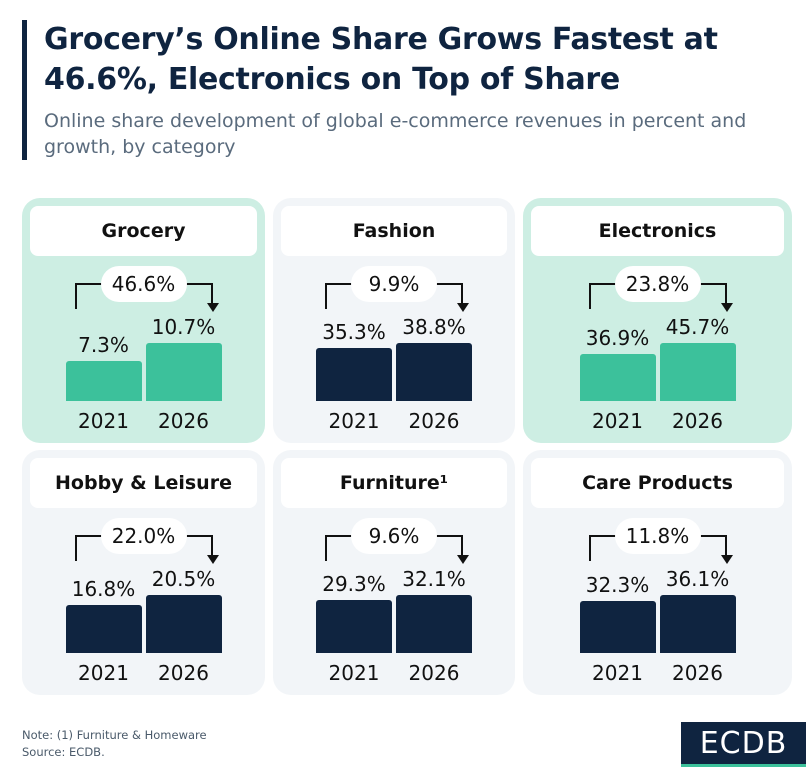  Describe the element at coordinates (434, 579) in the screenshot. I see `value-label: 32.1%` at that location.